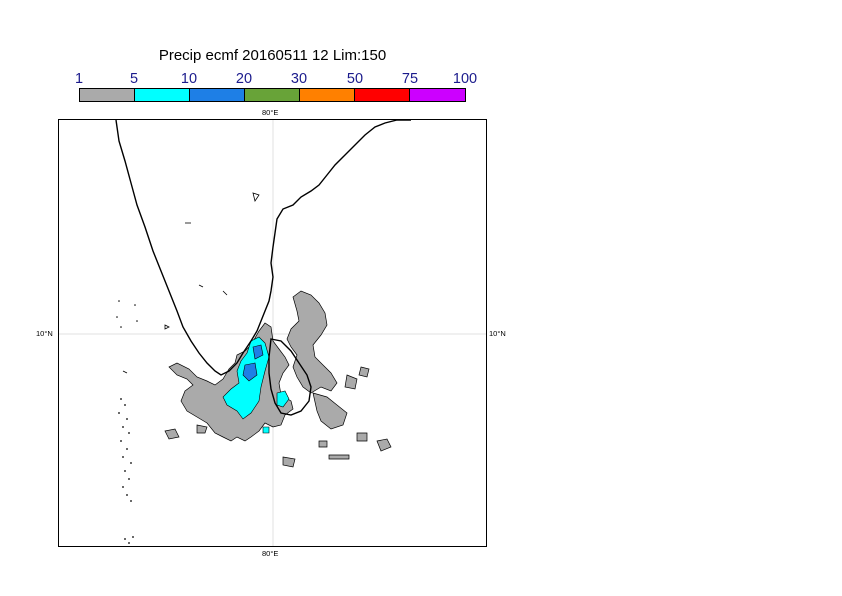 The width and height of the screenshot is (842, 596). Describe the element at coordinates (355, 79) in the screenshot. I see `legend-tick: 50` at that location.